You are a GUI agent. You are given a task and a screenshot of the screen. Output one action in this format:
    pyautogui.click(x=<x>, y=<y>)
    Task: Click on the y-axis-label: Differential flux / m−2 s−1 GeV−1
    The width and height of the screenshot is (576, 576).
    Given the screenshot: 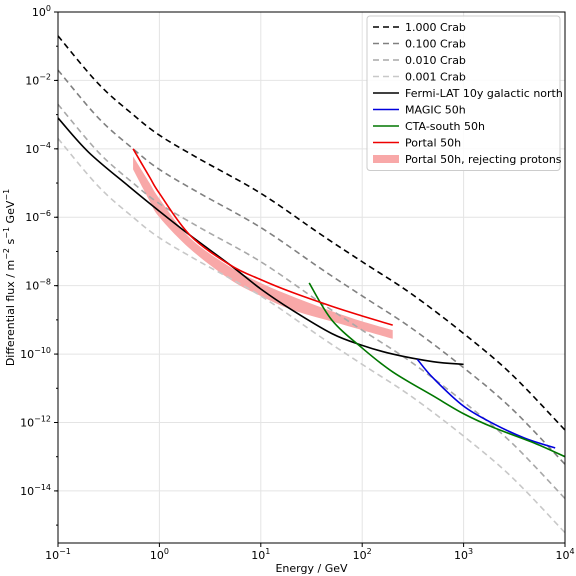 What is the action you would take?
    pyautogui.click(x=9, y=277)
    